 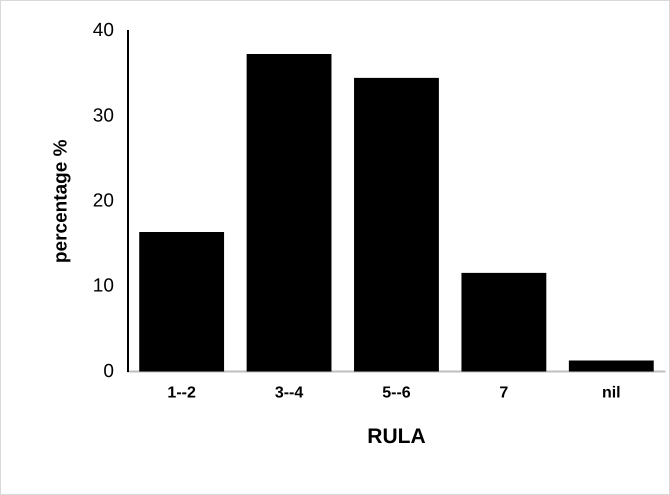 What do you see at coordinates (103, 31) in the screenshot?
I see `y-tick-label: 40` at bounding box center [103, 31].